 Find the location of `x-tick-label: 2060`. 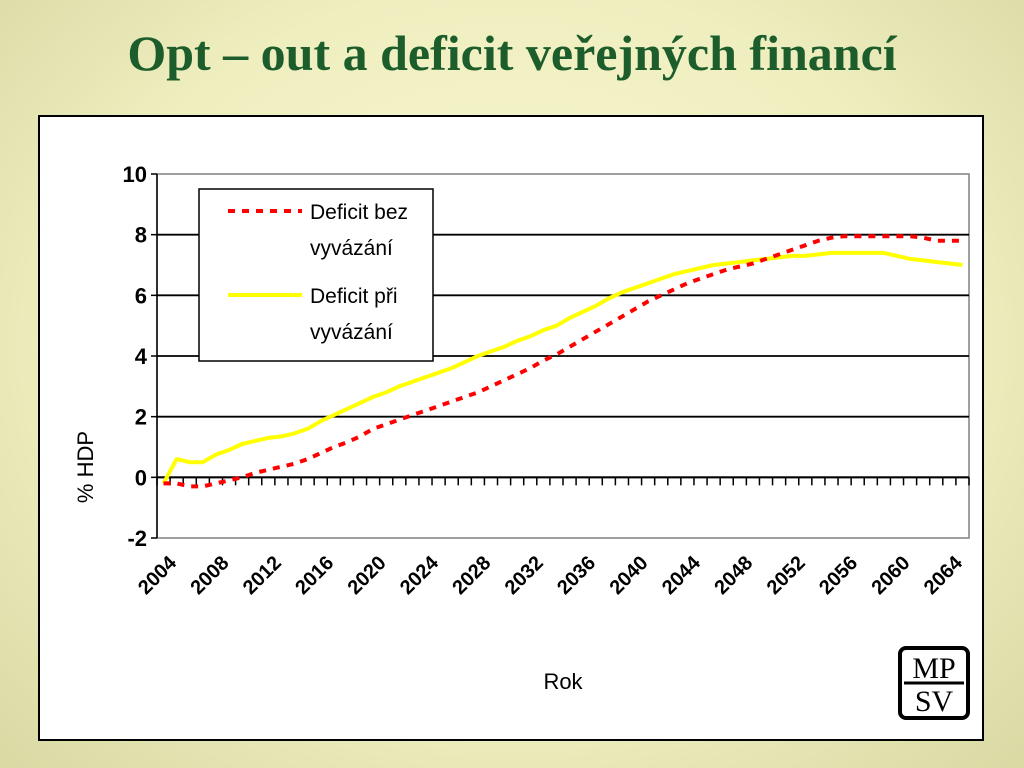

x-tick-label: 2060 is located at coordinates (890, 575).